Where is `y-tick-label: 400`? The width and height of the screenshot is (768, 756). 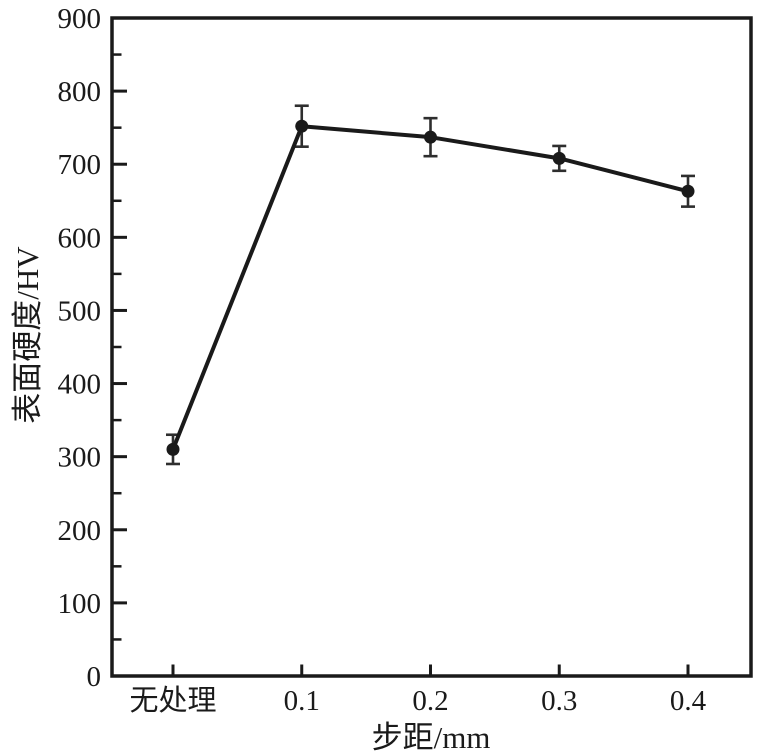 y-tick-label: 400 is located at coordinates (80, 385).